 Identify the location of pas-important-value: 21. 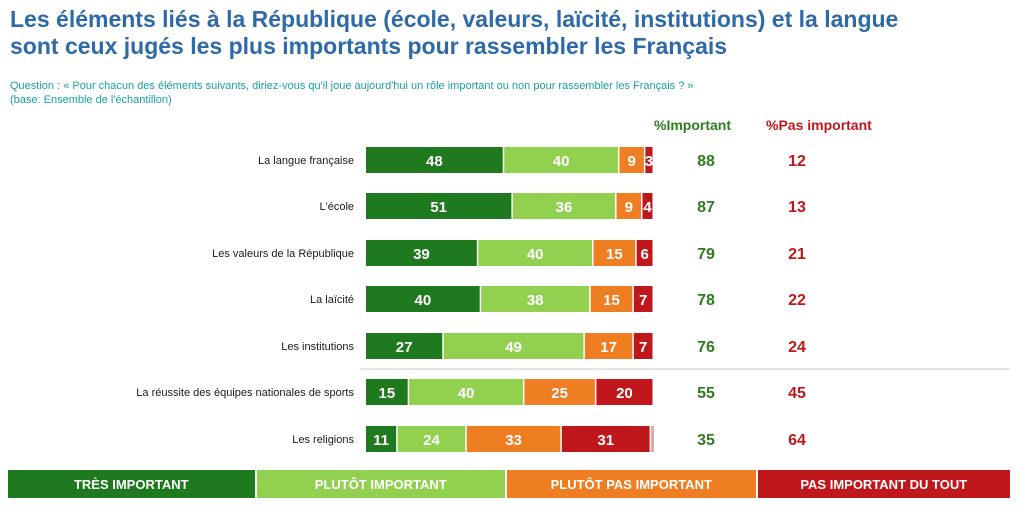
(797, 254).